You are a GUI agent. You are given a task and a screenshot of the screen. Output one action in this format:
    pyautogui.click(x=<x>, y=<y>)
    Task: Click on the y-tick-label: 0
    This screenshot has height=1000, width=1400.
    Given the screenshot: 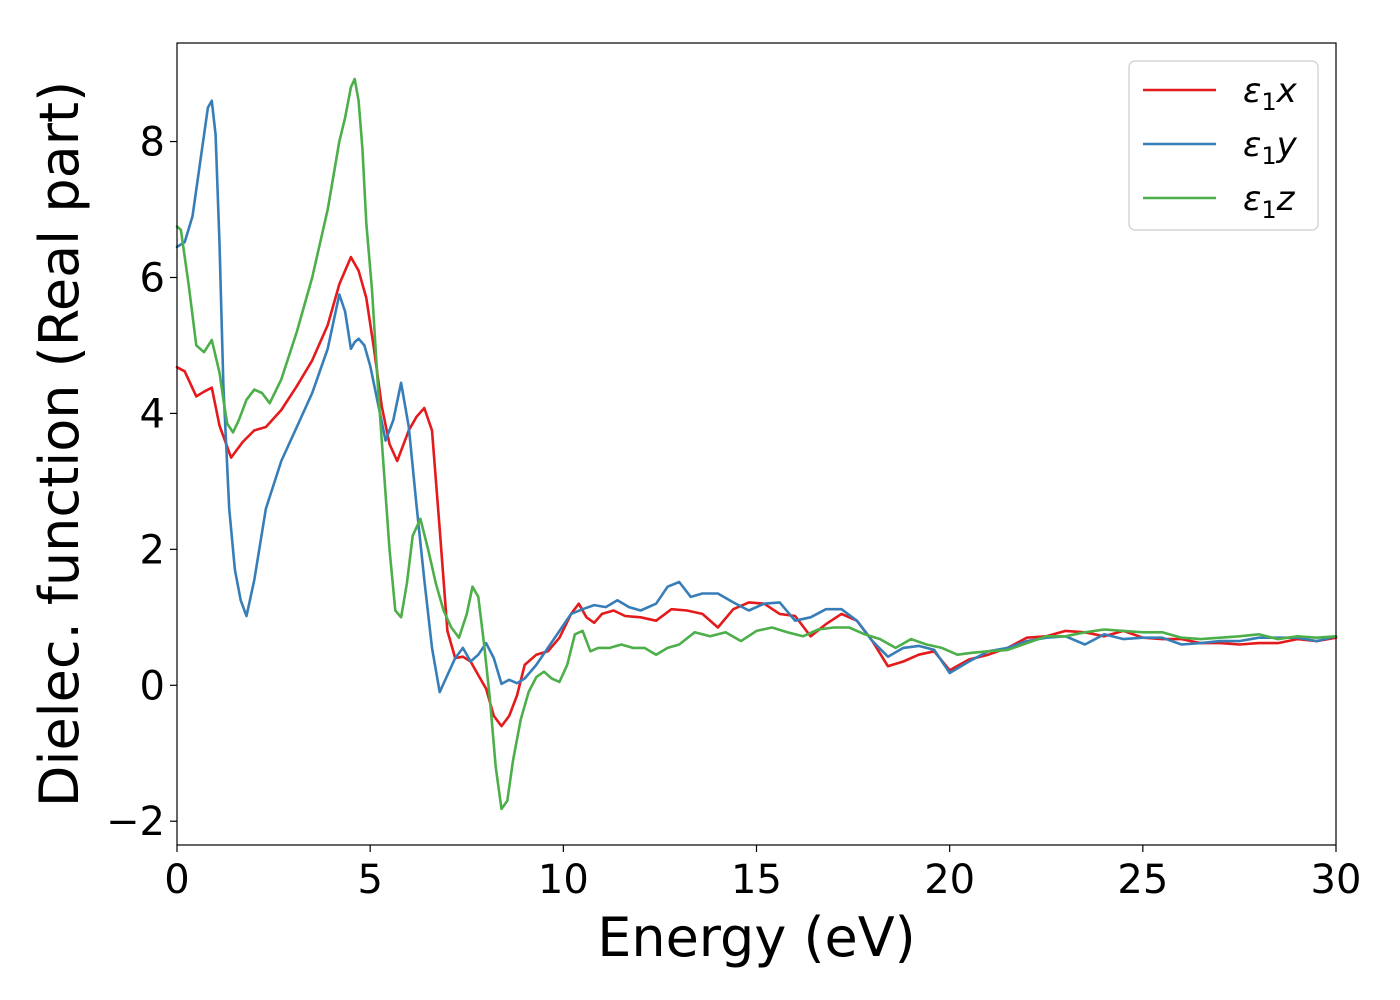 What is the action you would take?
    pyautogui.click(x=152, y=686)
    